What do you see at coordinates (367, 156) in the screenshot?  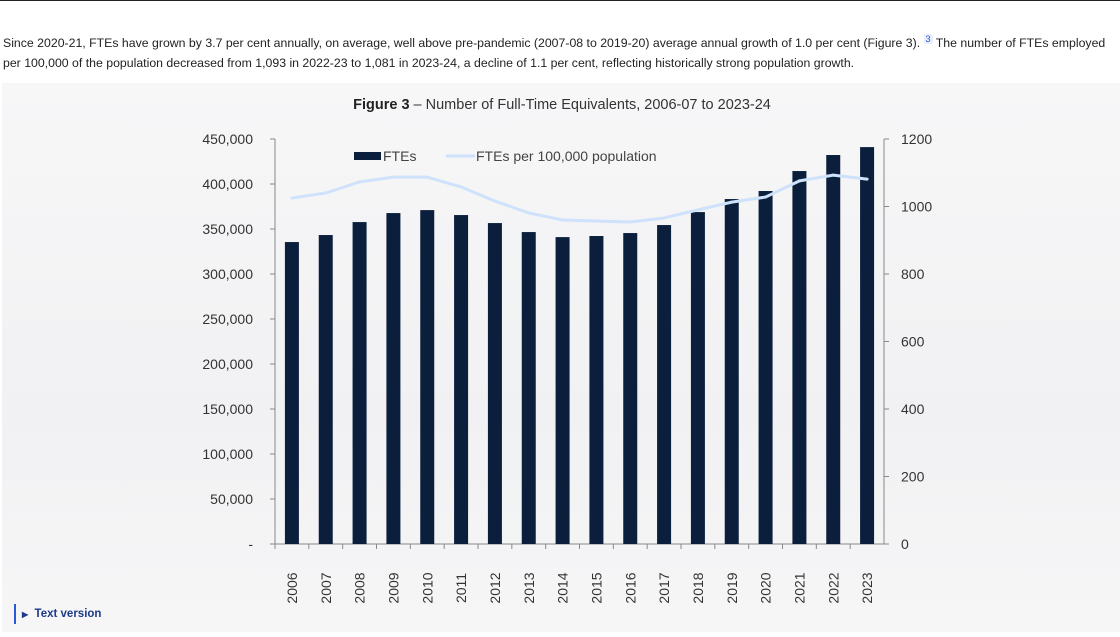 I see `legend-swatch-ftes` at bounding box center [367, 156].